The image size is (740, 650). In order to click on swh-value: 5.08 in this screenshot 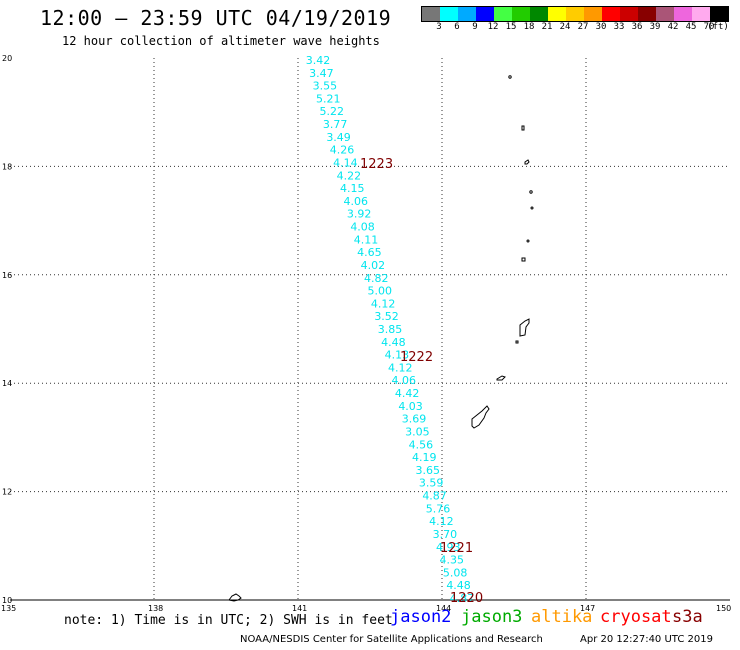, I will do `click(455, 572)`.